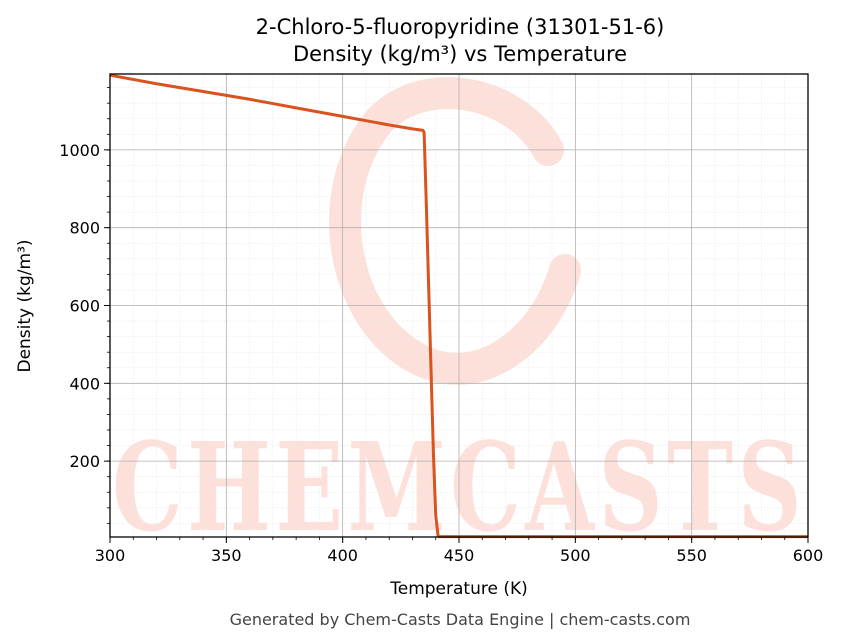 Image resolution: width=843 pixels, height=644 pixels. What do you see at coordinates (458, 589) in the screenshot?
I see `x-axis-label: Temperature (K)` at bounding box center [458, 589].